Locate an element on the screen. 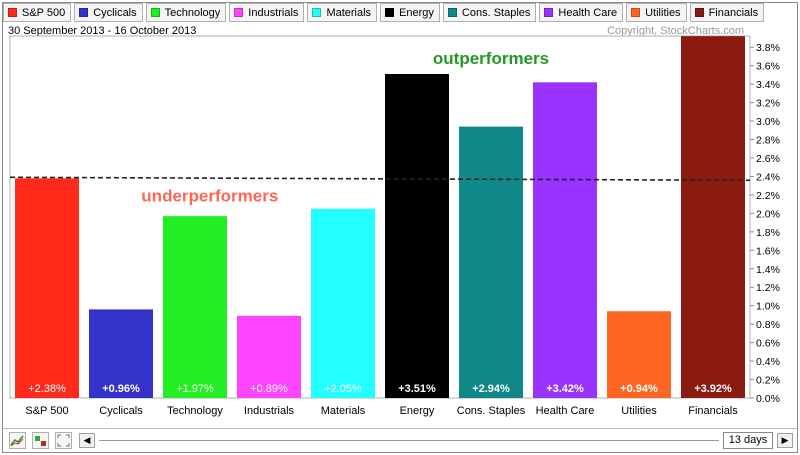  fullscreen-icon is located at coordinates (63, 440).